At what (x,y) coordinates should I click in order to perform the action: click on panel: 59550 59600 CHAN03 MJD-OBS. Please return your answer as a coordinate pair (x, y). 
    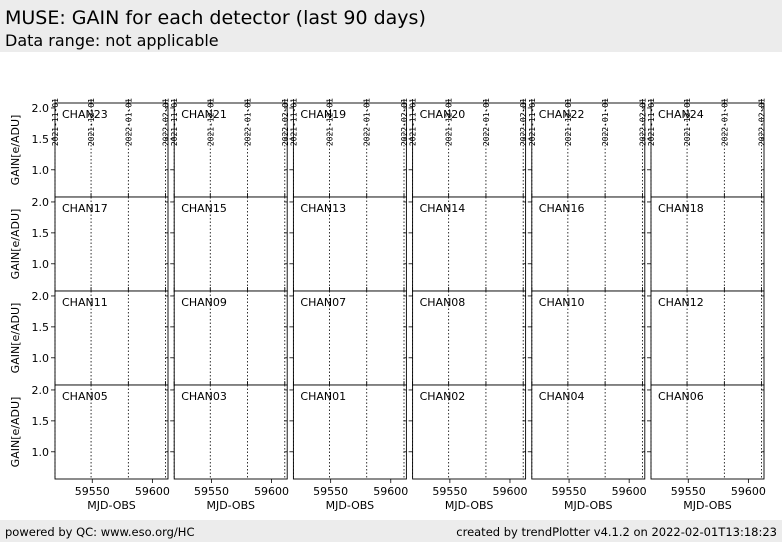
    Looking at the image, I should click on (229, 446).